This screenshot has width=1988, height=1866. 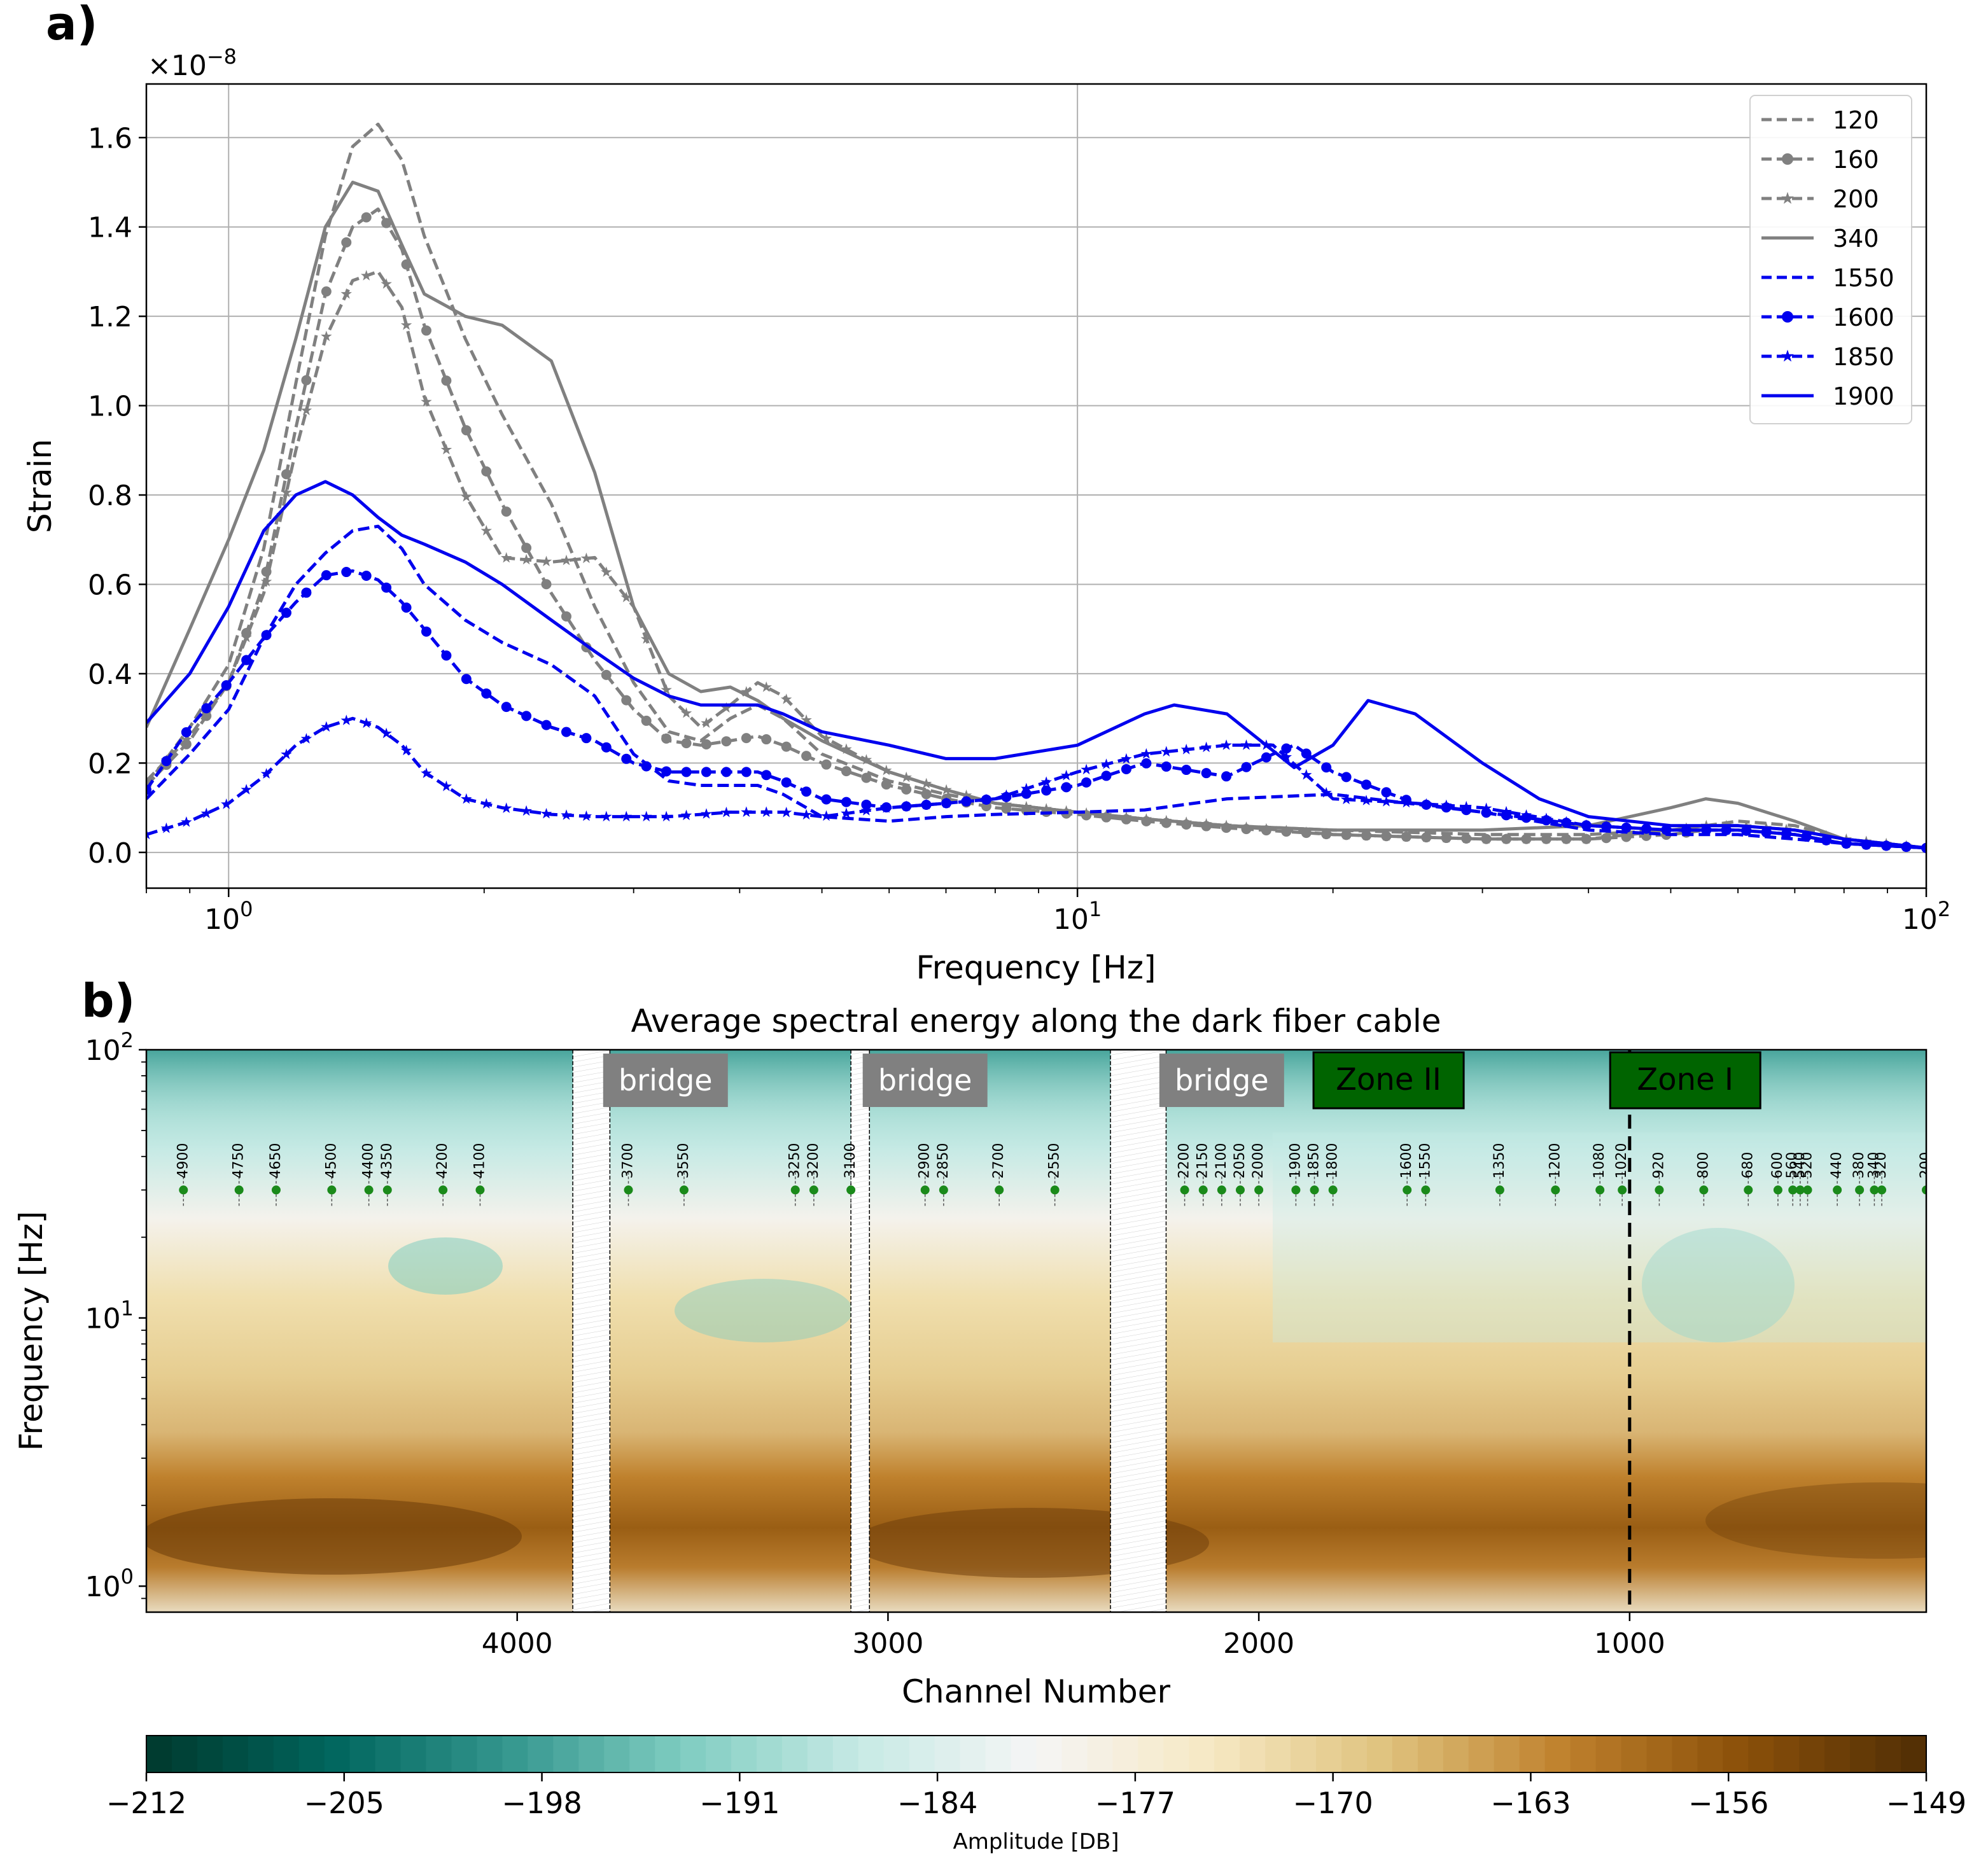 I want to click on panel-a-label: a), so click(x=72, y=25).